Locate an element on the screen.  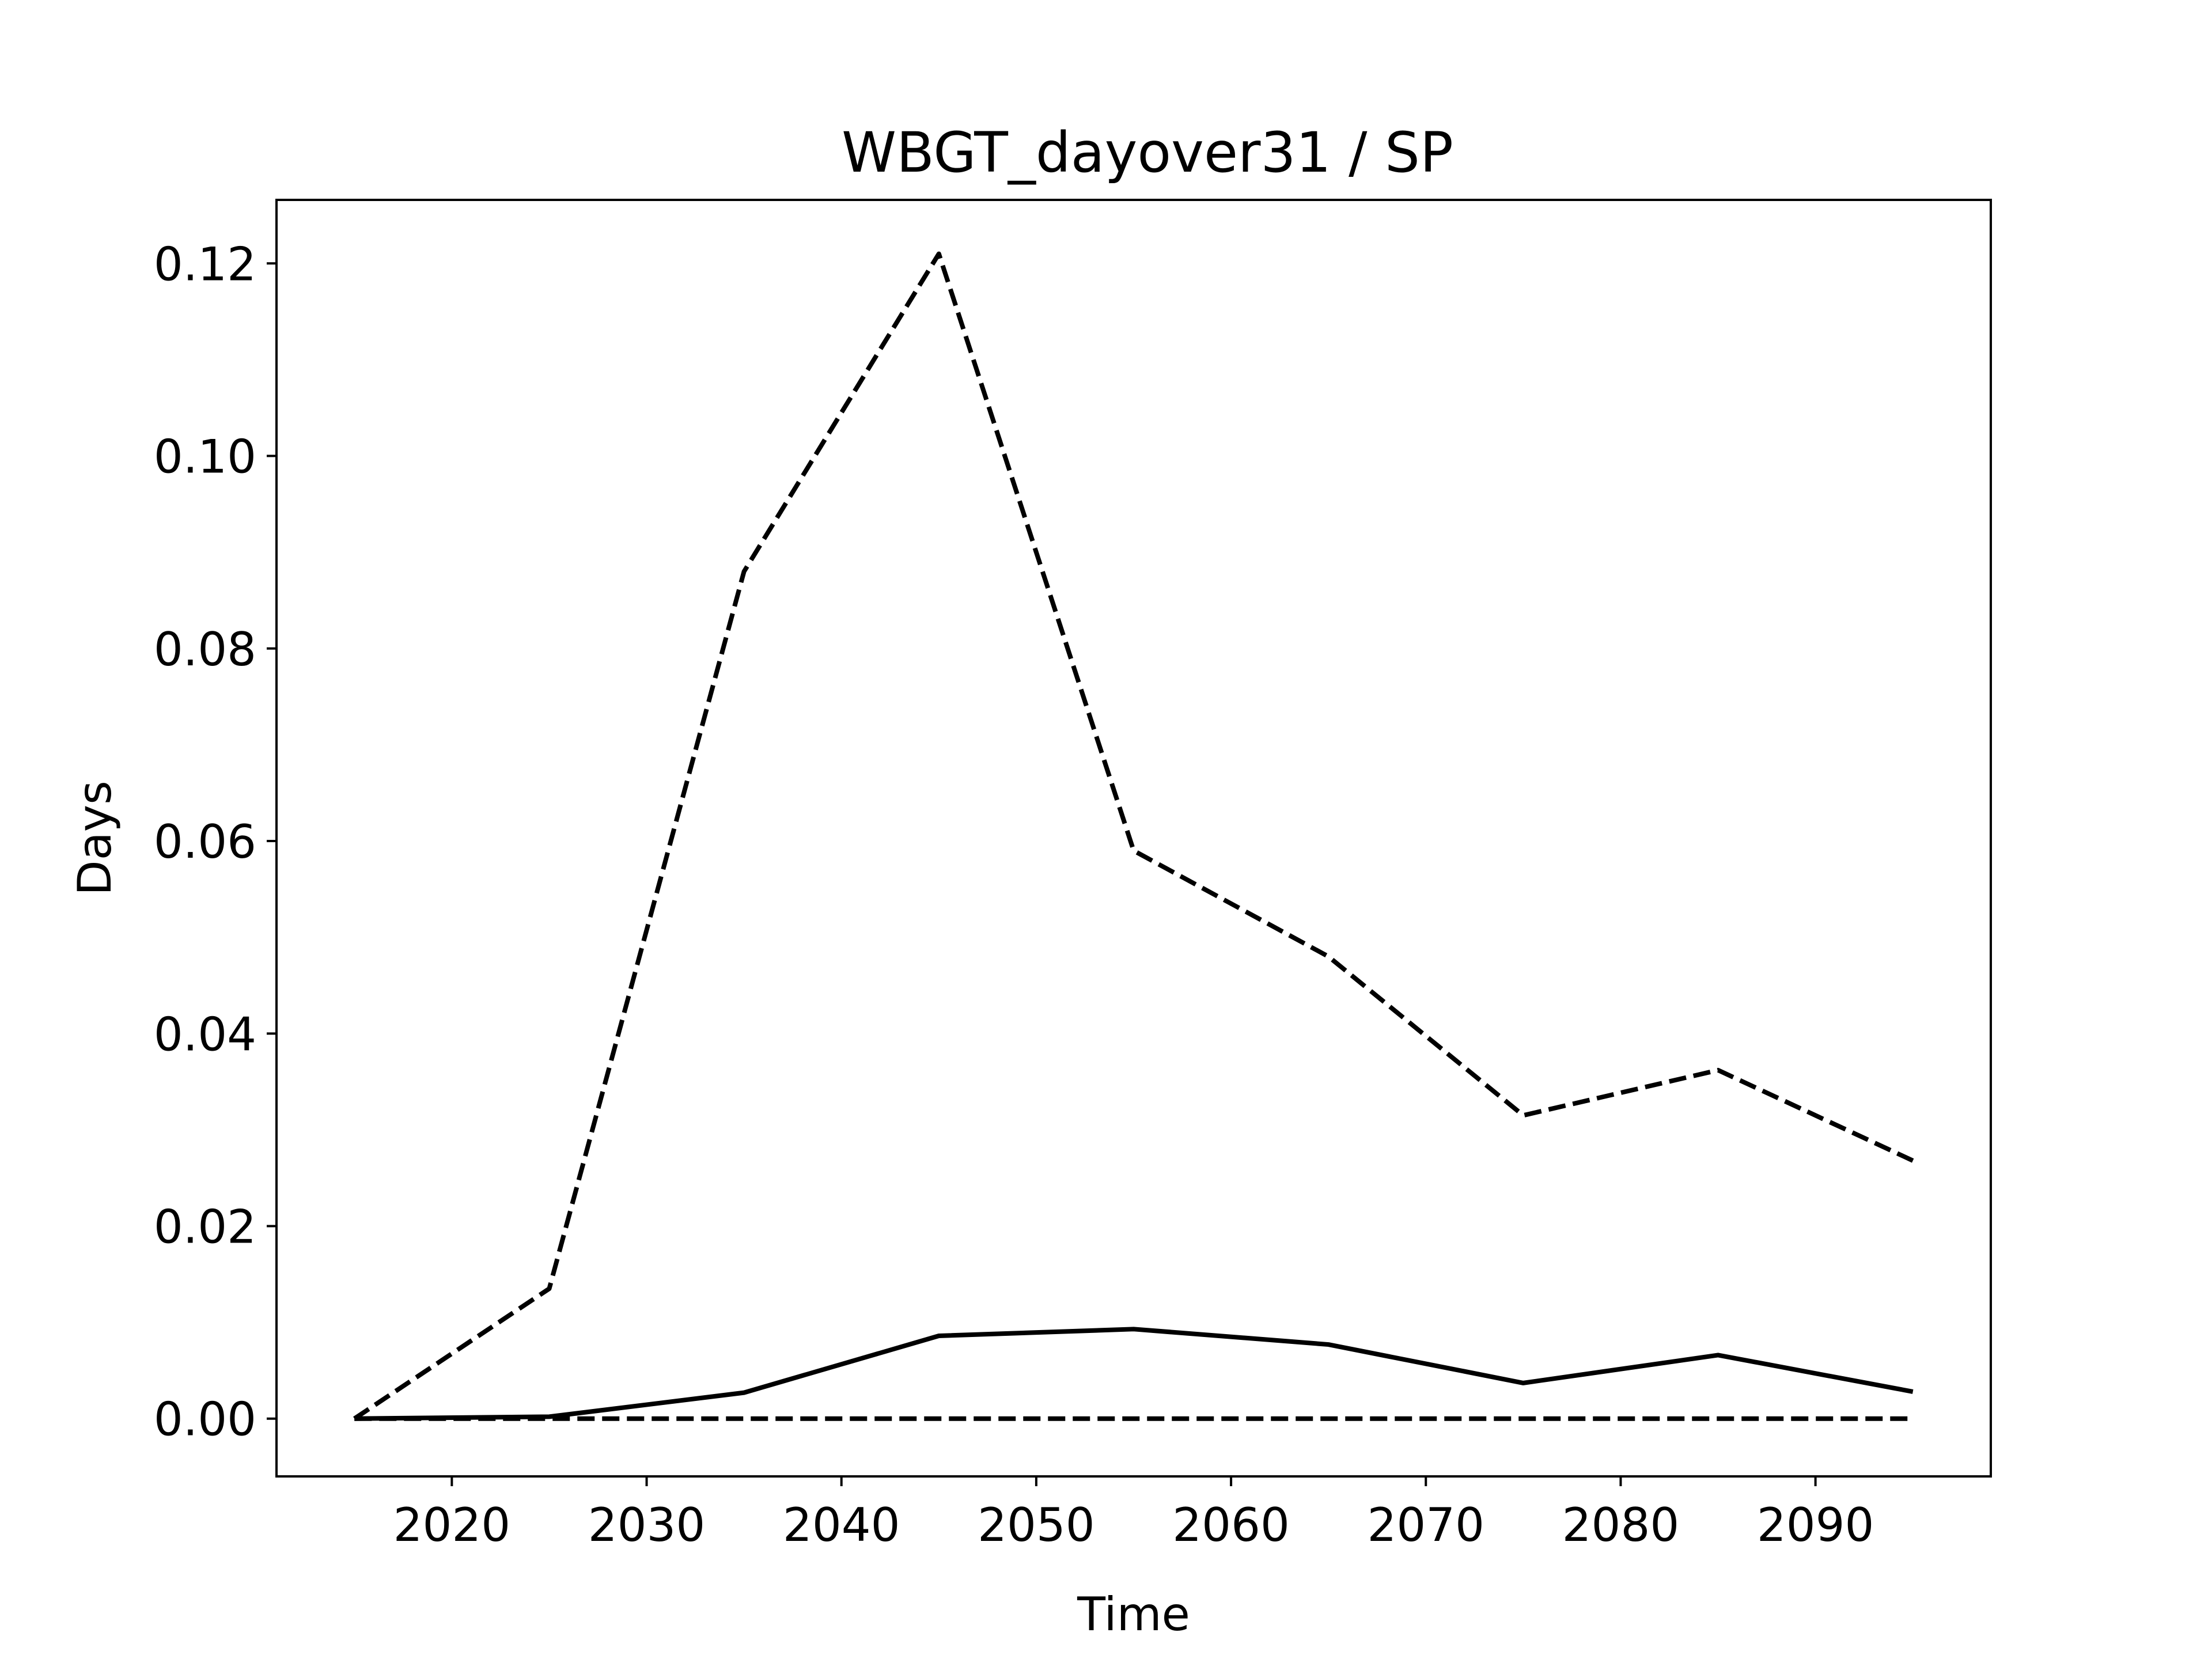
y-tick-label: 0.12 is located at coordinates (205, 264).